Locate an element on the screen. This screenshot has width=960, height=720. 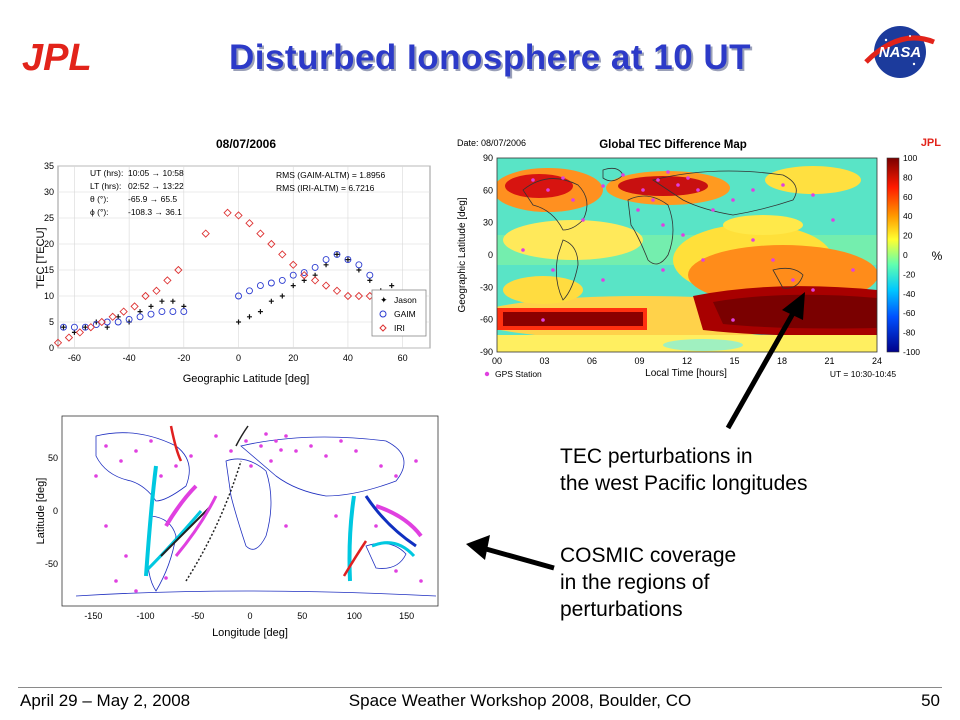
tec-annotation-line1: TEC perturbations in is located at coordinates (656, 456).